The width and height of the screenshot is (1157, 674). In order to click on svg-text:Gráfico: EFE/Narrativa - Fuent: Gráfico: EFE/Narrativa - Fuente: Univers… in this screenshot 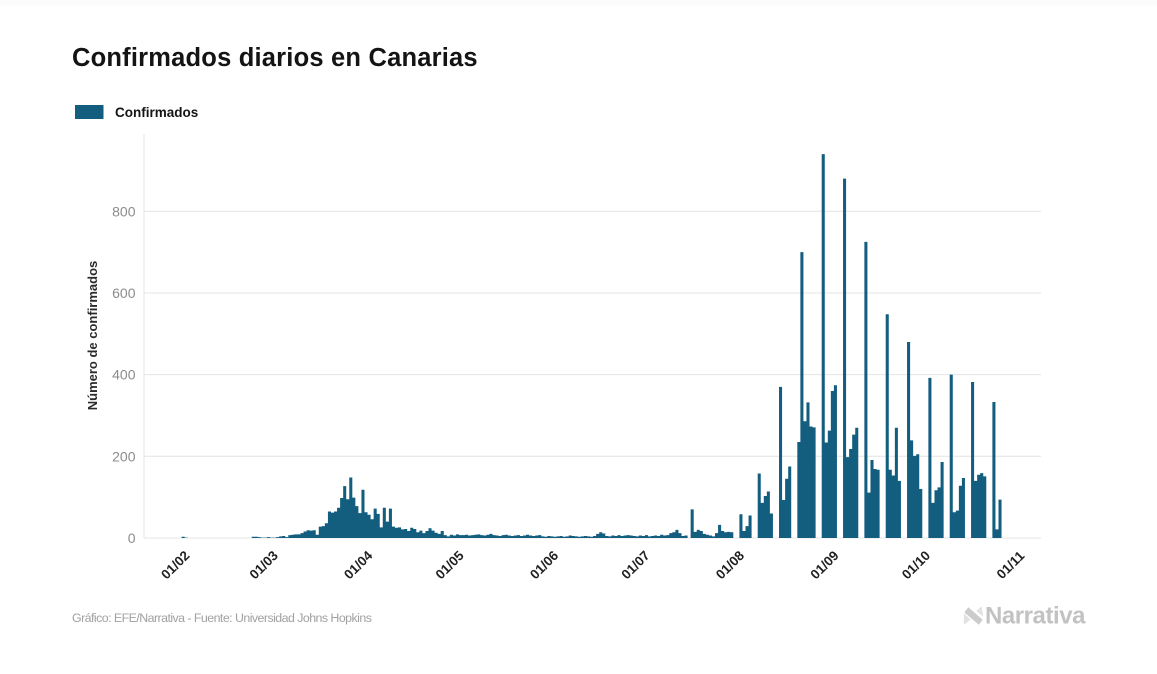, I will do `click(222, 618)`.